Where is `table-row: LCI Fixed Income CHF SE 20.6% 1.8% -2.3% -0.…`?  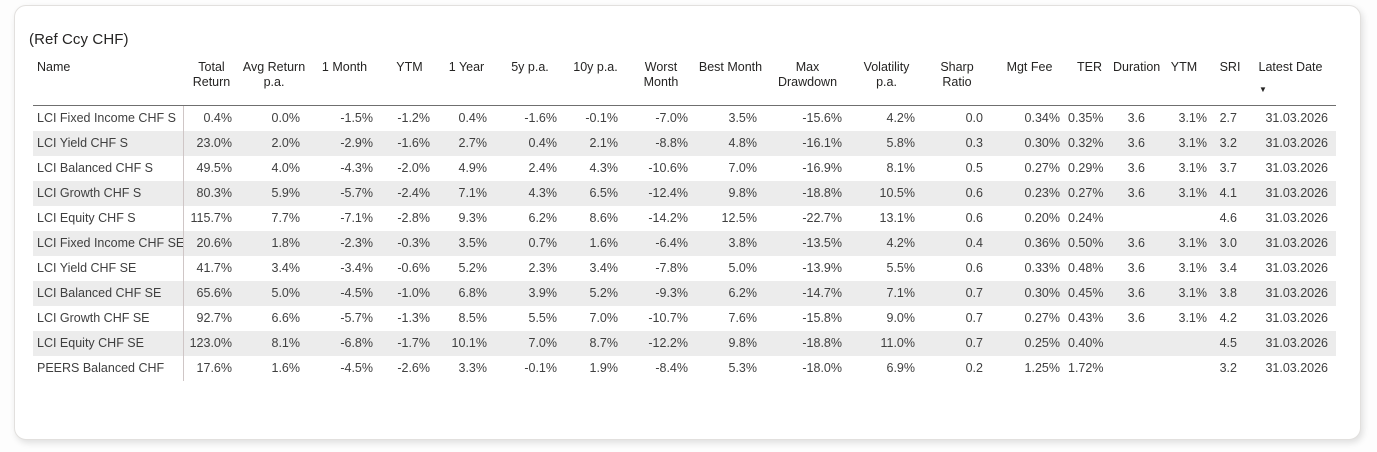
table-row: LCI Fixed Income CHF SE 20.6% 1.8% -2.3% -0.… is located at coordinates (684, 243).